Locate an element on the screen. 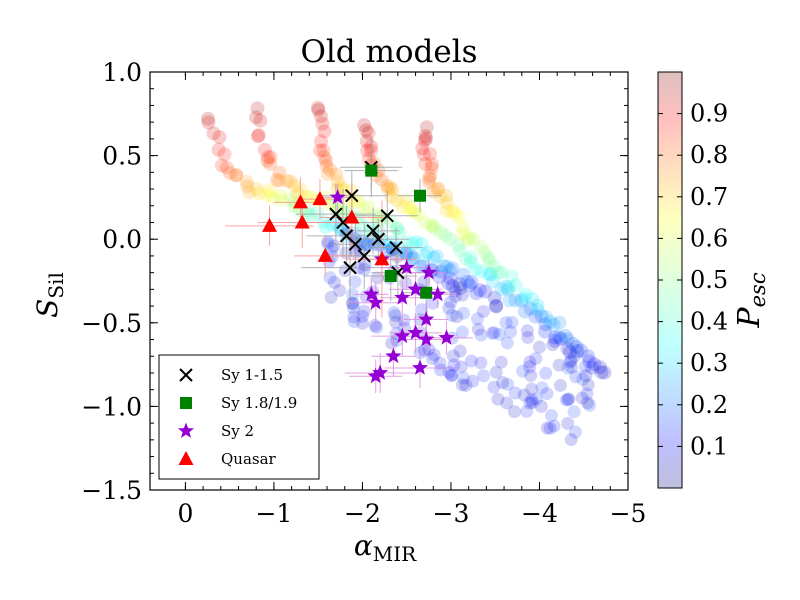 This screenshot has height=600, width=800. y-tick-label: 0.5 is located at coordinates (122, 156).